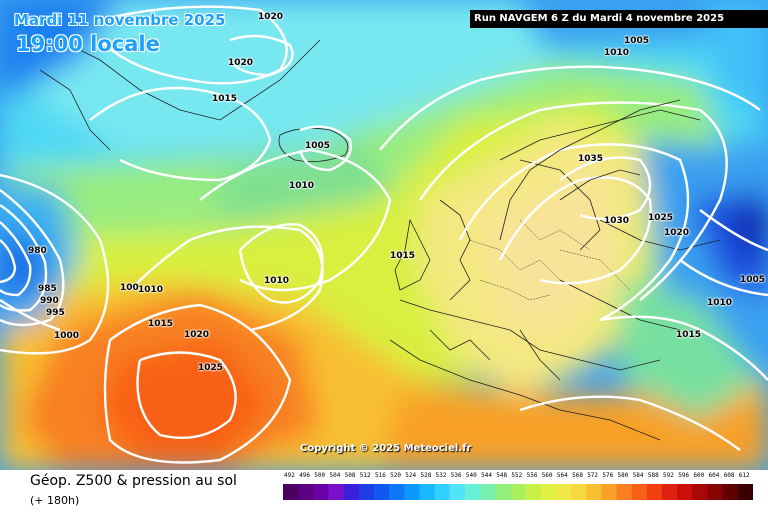  I want to click on scandinavia-outline, so click(590, 170).